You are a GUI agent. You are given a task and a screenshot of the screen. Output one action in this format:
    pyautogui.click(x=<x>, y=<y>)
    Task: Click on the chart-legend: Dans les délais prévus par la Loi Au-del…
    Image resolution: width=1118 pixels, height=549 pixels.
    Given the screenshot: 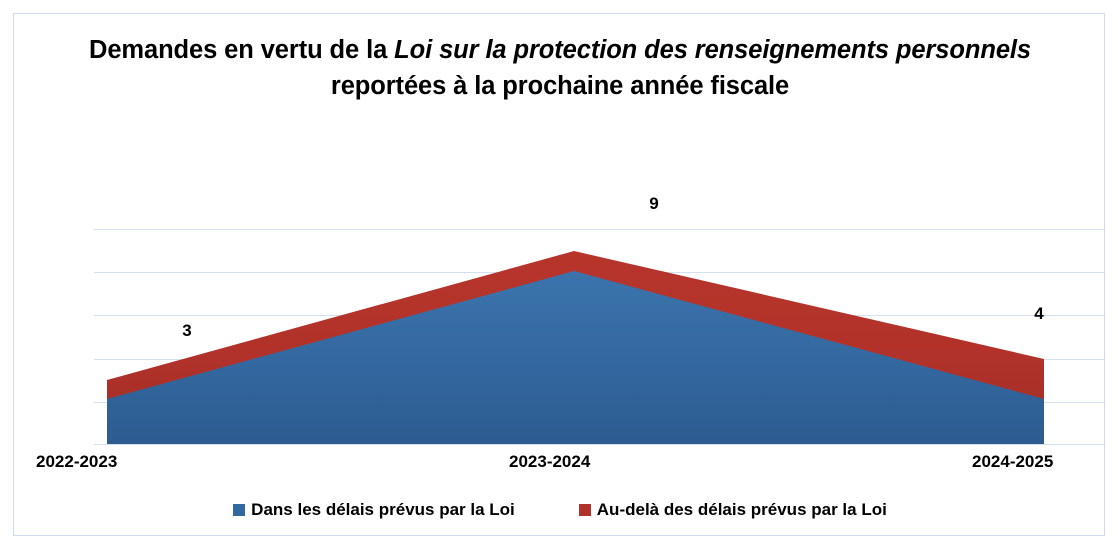 What is the action you would take?
    pyautogui.click(x=560, y=510)
    